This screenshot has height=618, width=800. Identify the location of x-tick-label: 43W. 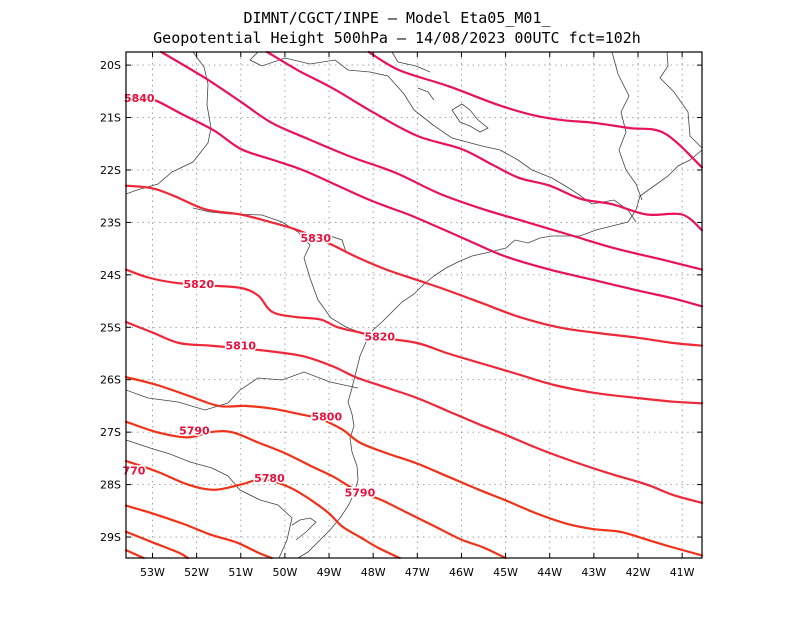
(593, 572).